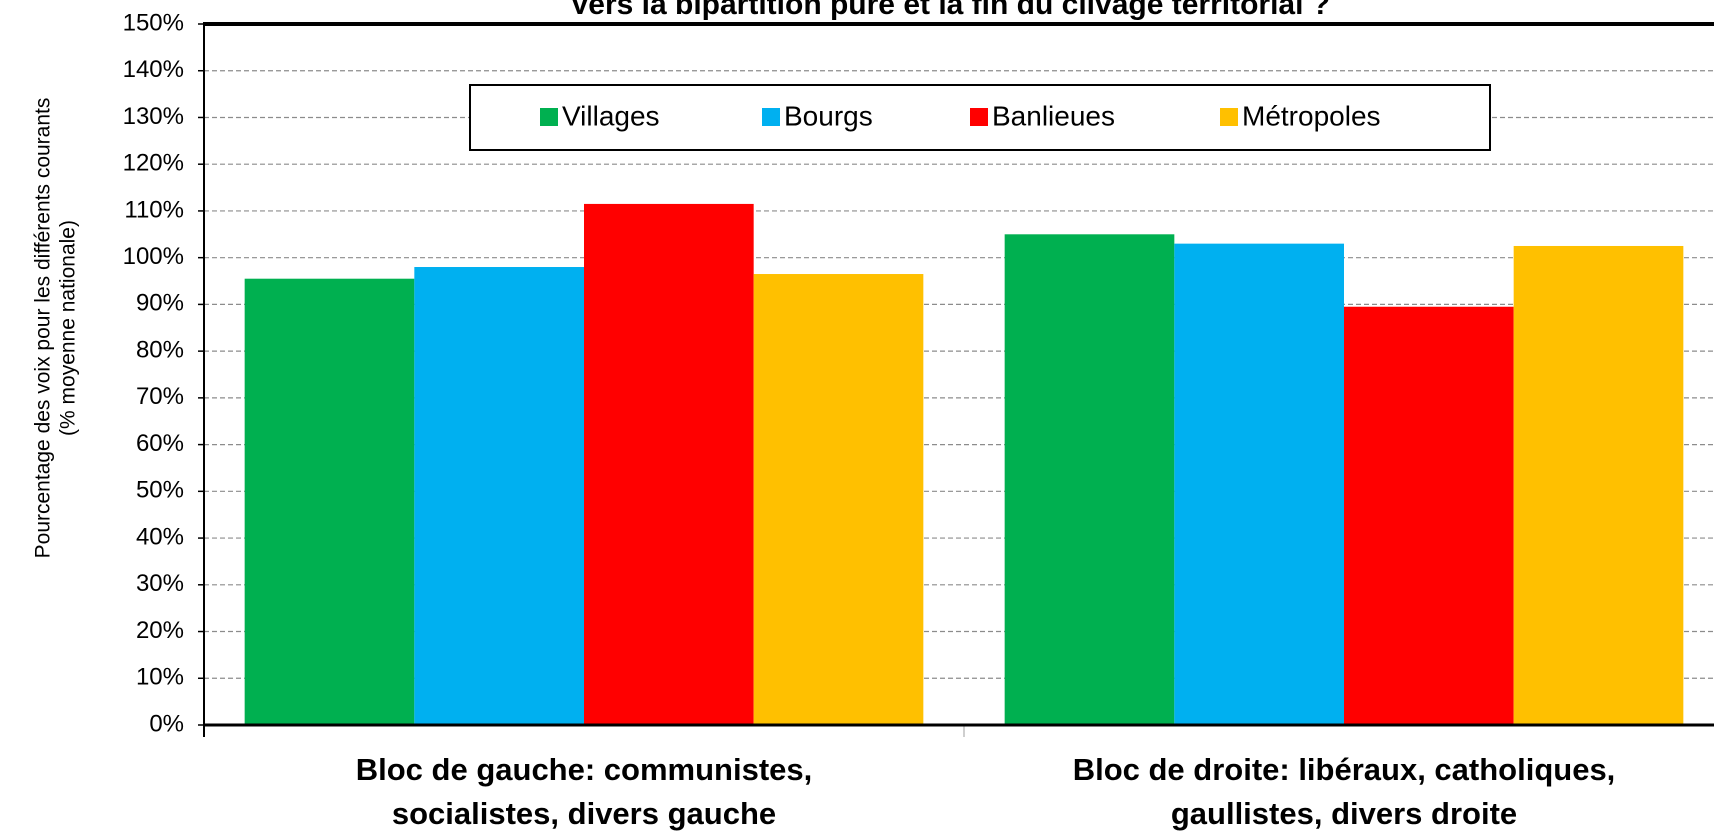 Image resolution: width=1714 pixels, height=832 pixels. Describe the element at coordinates (160, 536) in the screenshot. I see `y-tick-label: 40%` at that location.